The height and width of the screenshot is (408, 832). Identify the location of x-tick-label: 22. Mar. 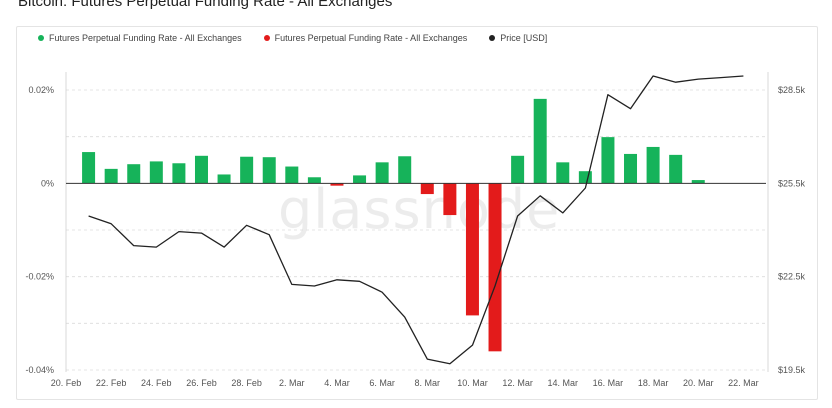
(743, 383).